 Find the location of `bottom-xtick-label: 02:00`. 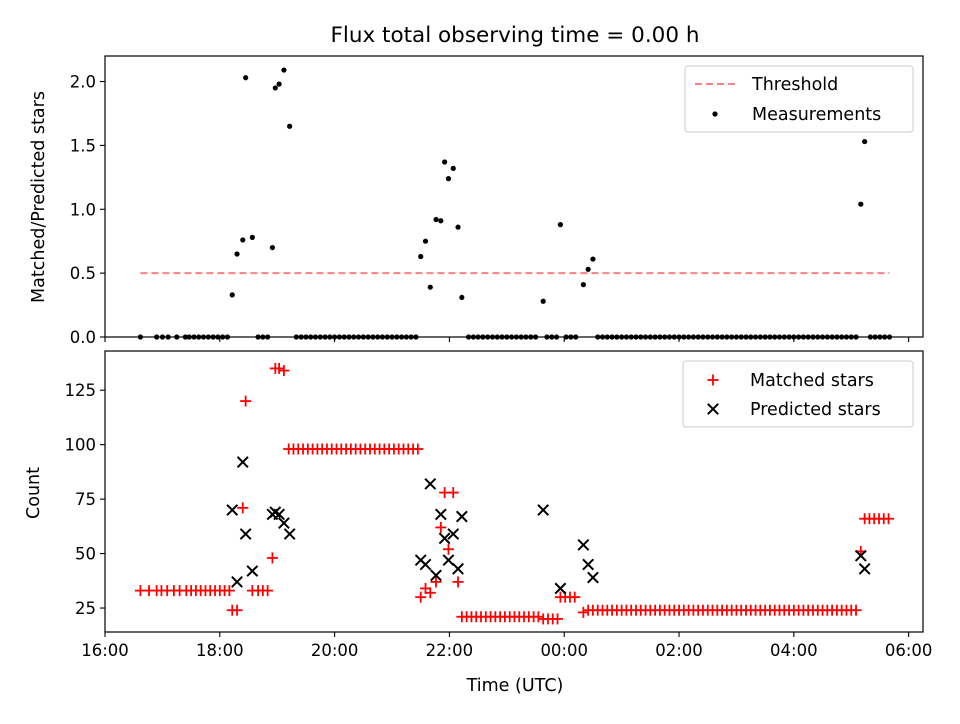

bottom-xtick-label: 02:00 is located at coordinates (679, 650).